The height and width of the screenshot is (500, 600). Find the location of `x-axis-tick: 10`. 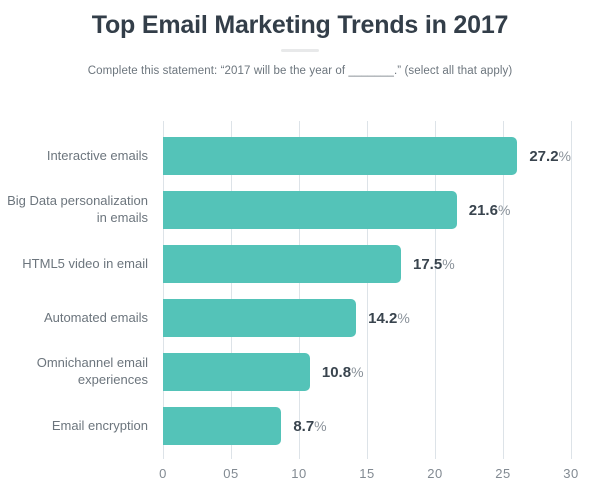

x-axis-tick: 10 is located at coordinates (299, 473).